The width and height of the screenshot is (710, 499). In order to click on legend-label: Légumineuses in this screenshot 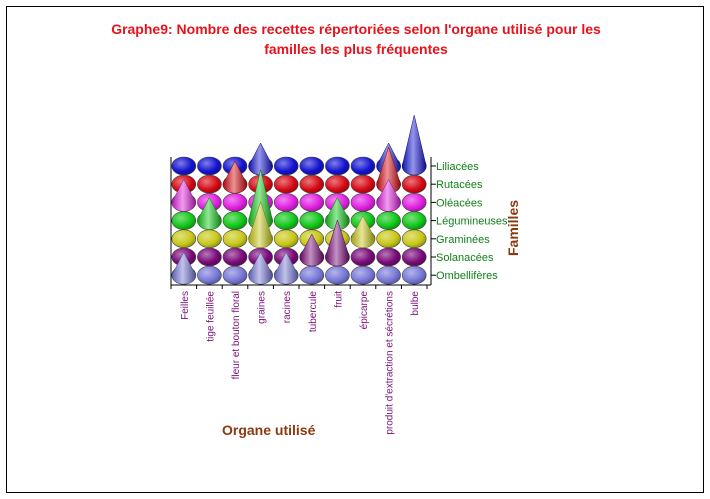, I will do `click(472, 222)`.